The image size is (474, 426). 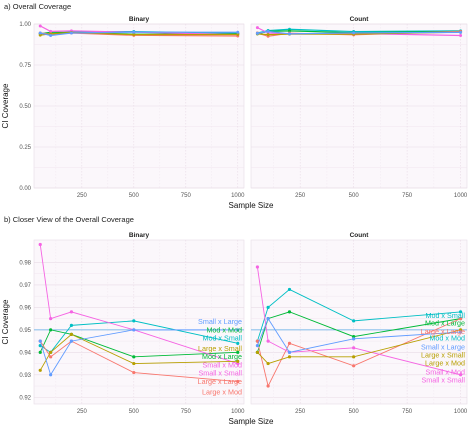 I want to click on strip-label: Binary, so click(x=139, y=19).